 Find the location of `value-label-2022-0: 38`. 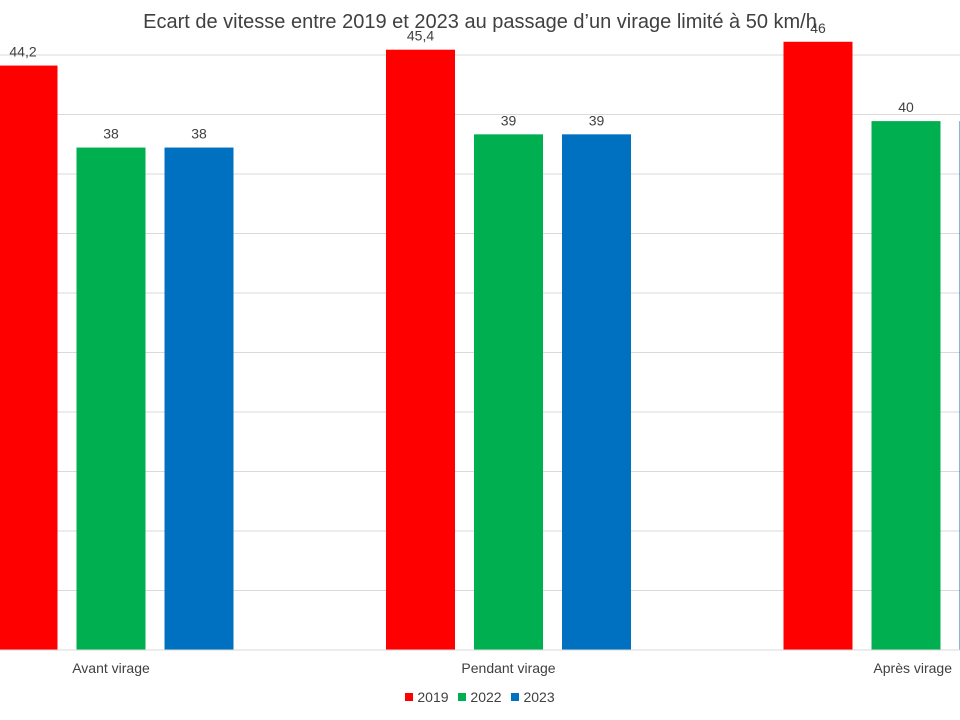

value-label-2022-0: 38 is located at coordinates (111, 134).